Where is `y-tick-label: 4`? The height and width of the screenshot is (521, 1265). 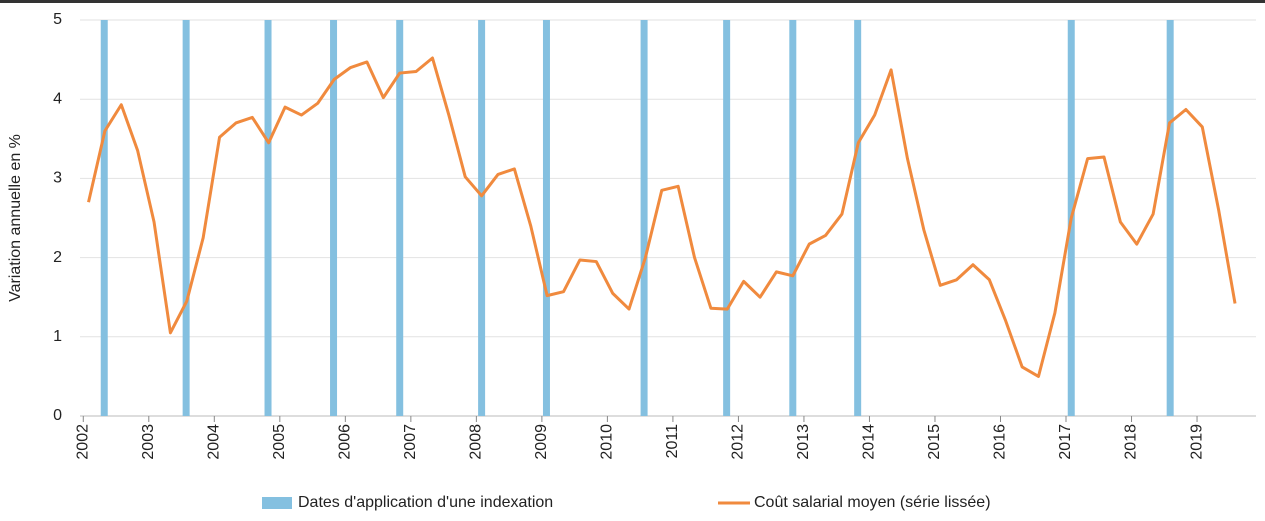
y-tick-label: 4 is located at coordinates (57, 98).